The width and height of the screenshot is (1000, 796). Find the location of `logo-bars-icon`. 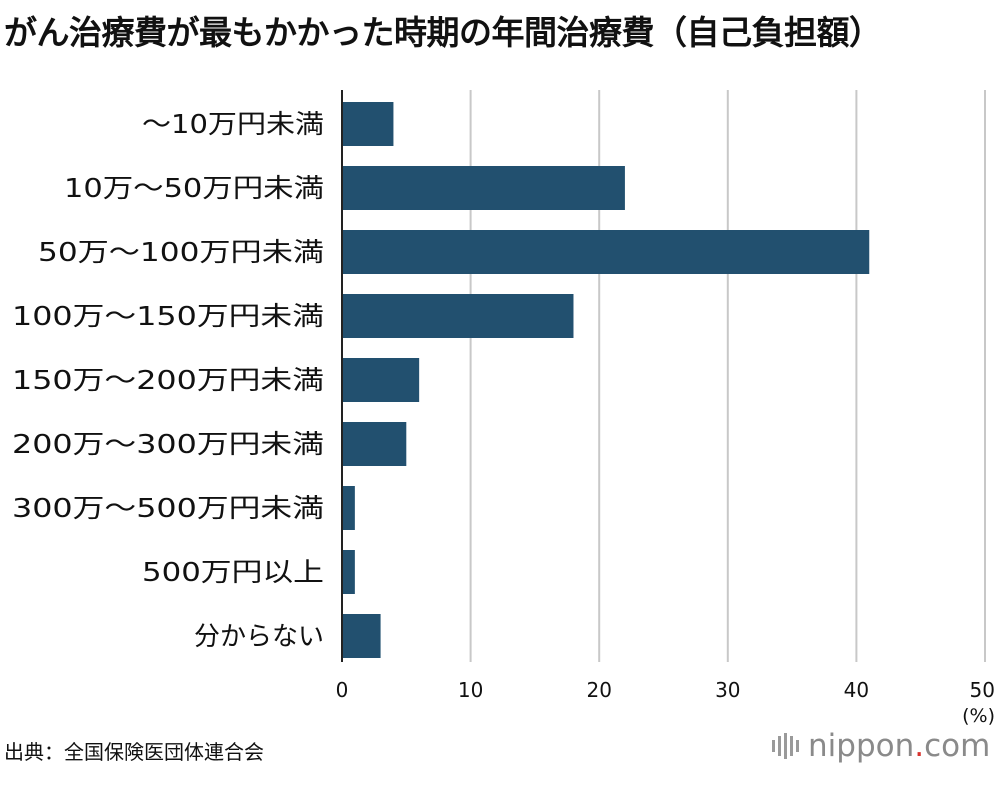

logo-bars-icon is located at coordinates (787, 746).